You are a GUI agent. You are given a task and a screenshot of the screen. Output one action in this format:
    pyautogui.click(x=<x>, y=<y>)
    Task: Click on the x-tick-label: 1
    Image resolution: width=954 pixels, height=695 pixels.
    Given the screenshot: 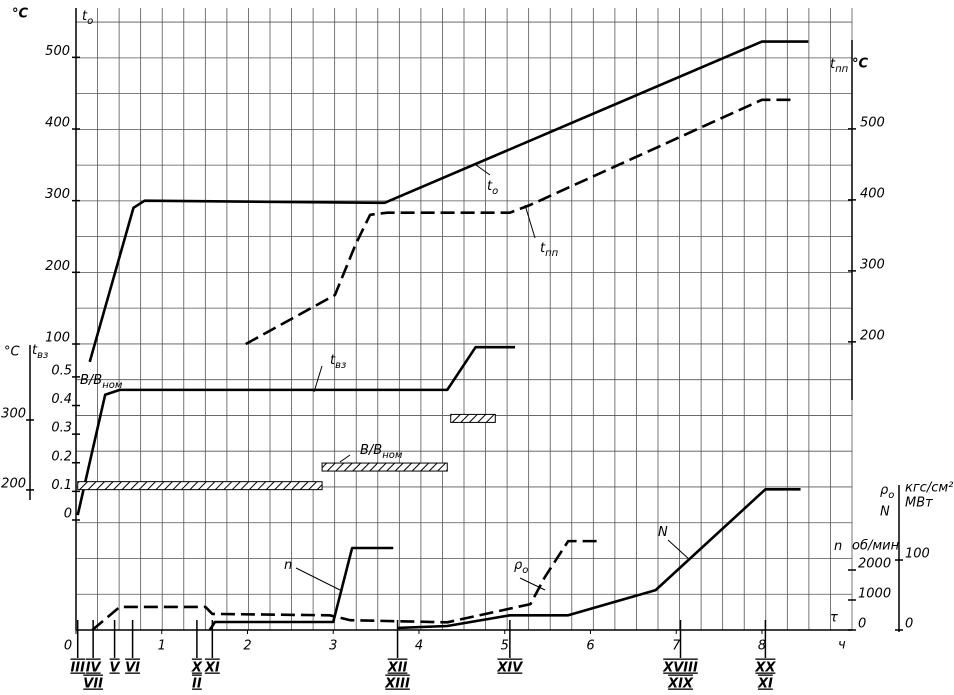 What is the action you would take?
    pyautogui.click(x=162, y=646)
    